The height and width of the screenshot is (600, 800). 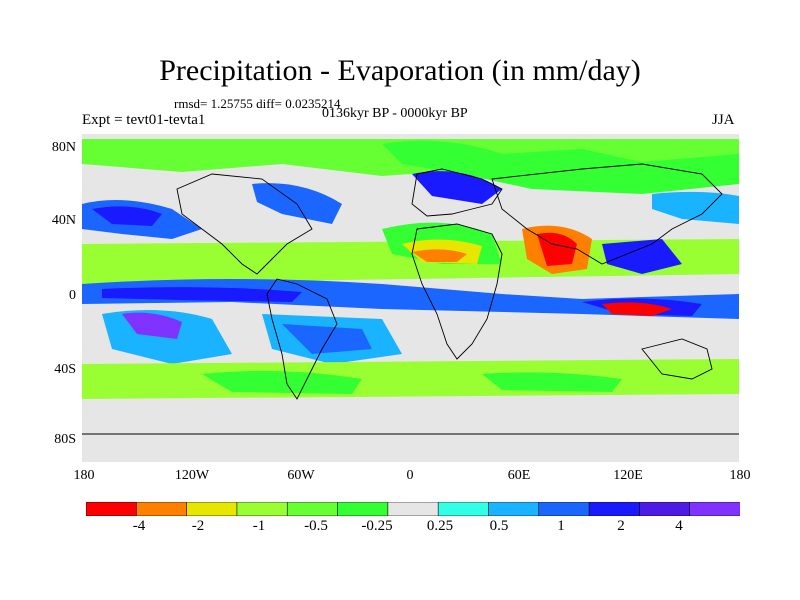 What do you see at coordinates (740, 475) in the screenshot?
I see `lon-label-180e: 180` at bounding box center [740, 475].